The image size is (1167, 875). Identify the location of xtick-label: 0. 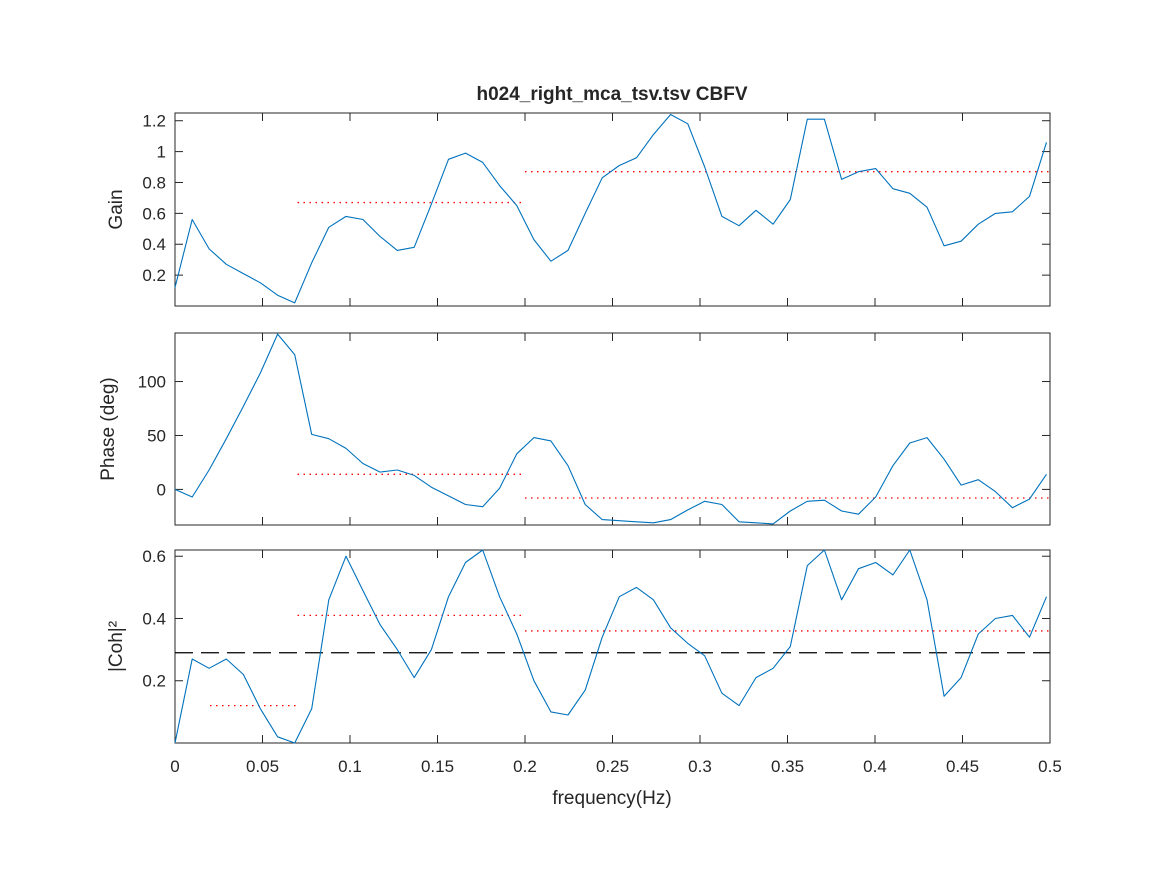
(174, 766).